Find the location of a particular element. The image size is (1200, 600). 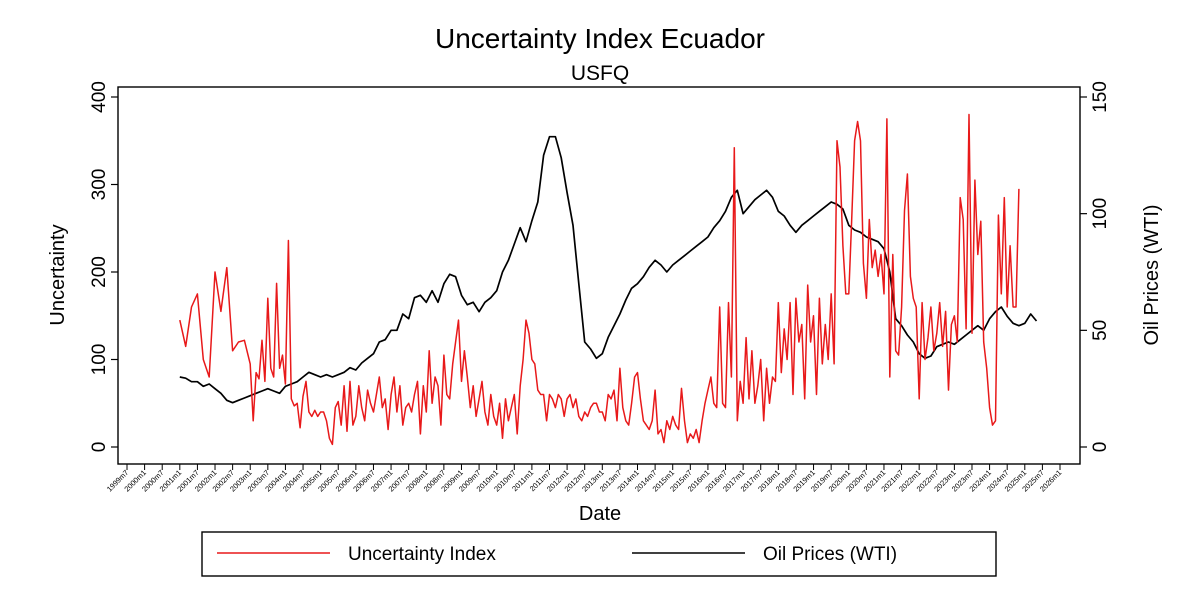

y-axis-left: 0 100 200 300 400 is located at coordinates (103, 266).